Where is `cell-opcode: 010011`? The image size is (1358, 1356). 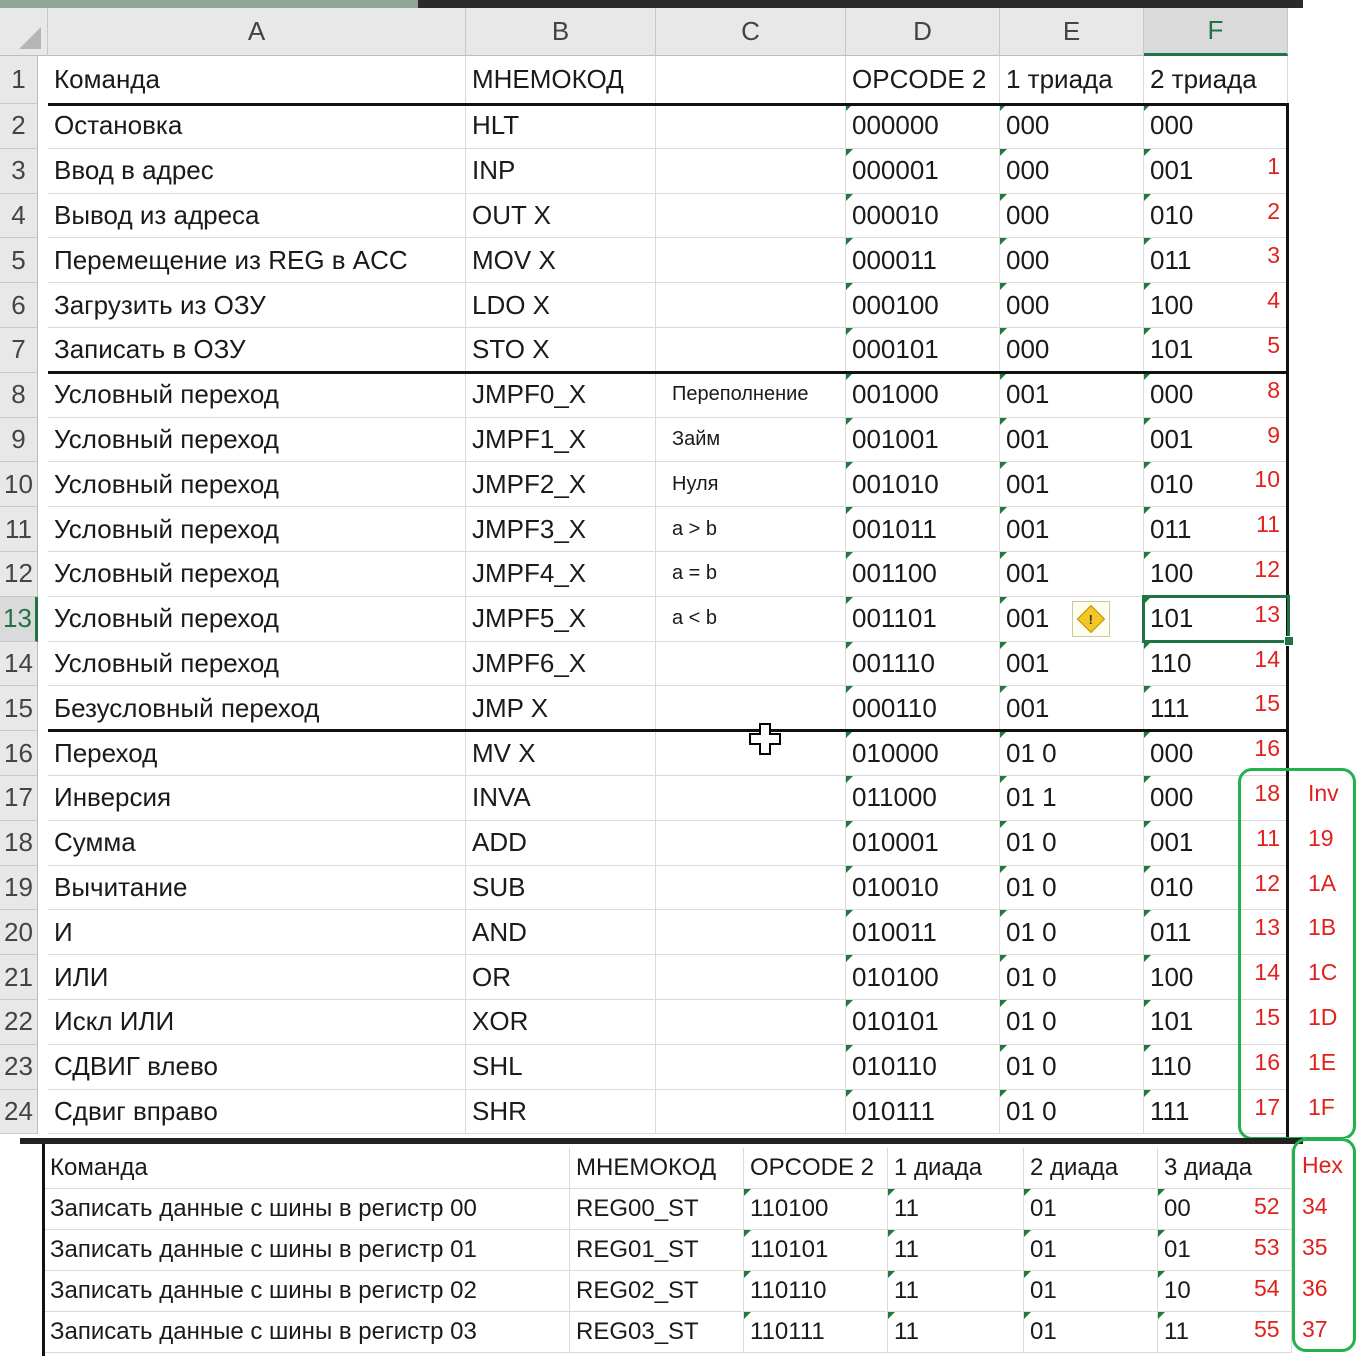 cell-opcode: 010011 is located at coordinates (923, 933).